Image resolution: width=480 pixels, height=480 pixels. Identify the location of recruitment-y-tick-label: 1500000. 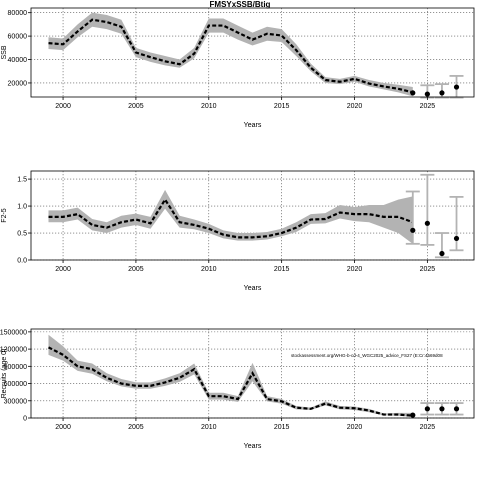
(13, 332).